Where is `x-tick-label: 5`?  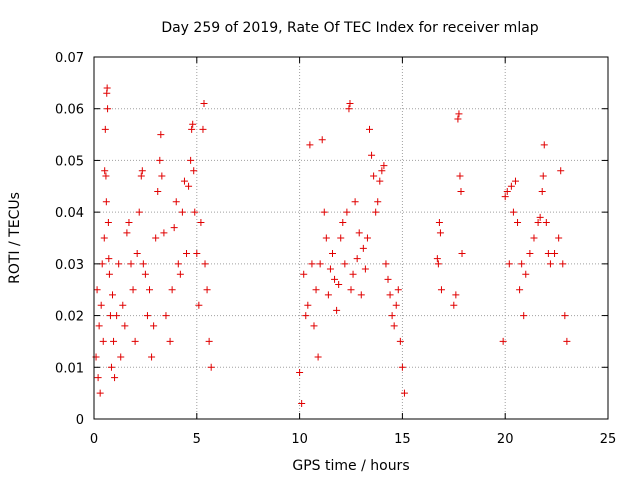
x-tick-label: 5 is located at coordinates (197, 439).